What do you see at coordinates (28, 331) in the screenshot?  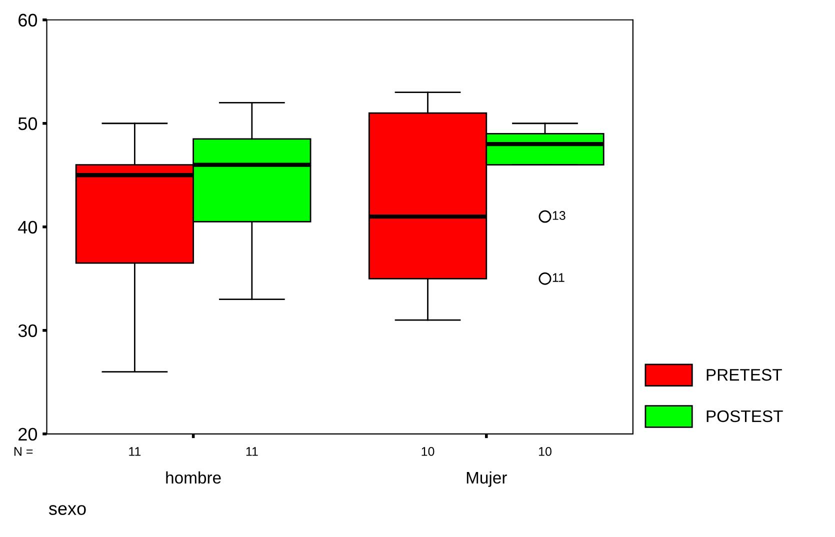 I see `y-tick-label: 30` at bounding box center [28, 331].